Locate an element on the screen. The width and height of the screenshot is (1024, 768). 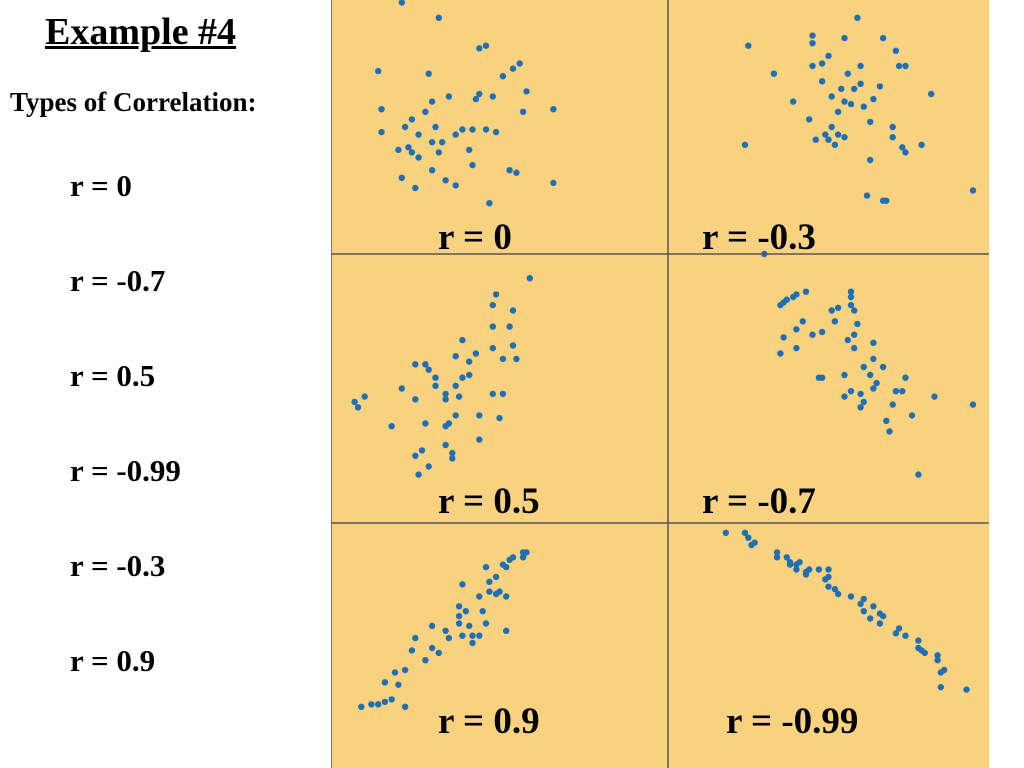
panel-r-label: r = 0.5 is located at coordinates (489, 501).